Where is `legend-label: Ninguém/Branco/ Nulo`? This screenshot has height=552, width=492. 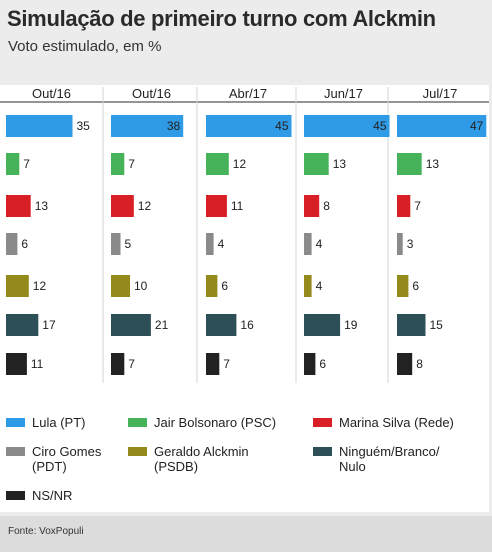 legend-label: Ninguém/Branco/ Nulo is located at coordinates (389, 459).